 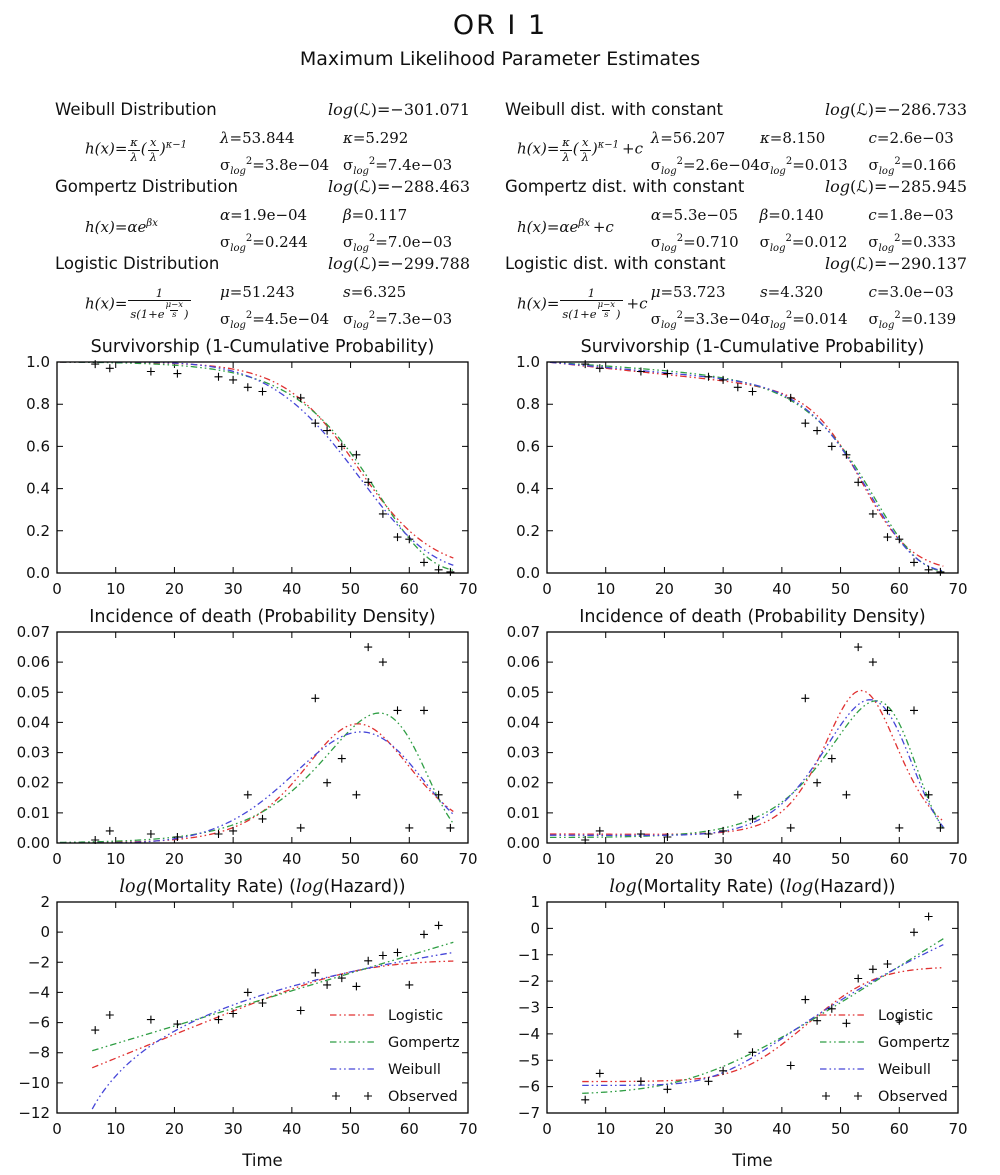 What do you see at coordinates (38, 446) in the screenshot?
I see `y-tick-label: 0.6` at bounding box center [38, 446].